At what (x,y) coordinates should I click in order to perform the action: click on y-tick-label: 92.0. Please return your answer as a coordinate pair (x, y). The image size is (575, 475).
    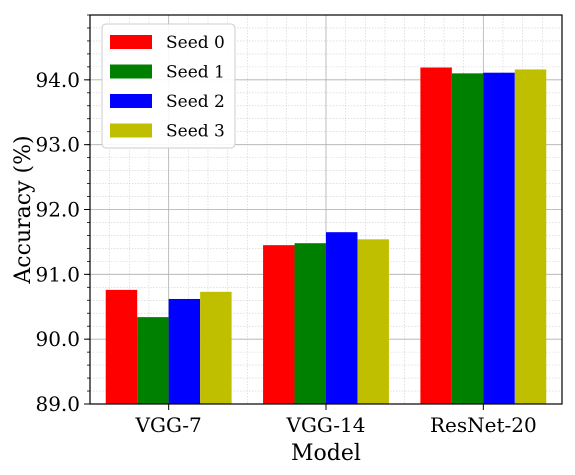
    Looking at the image, I should click on (57, 210).